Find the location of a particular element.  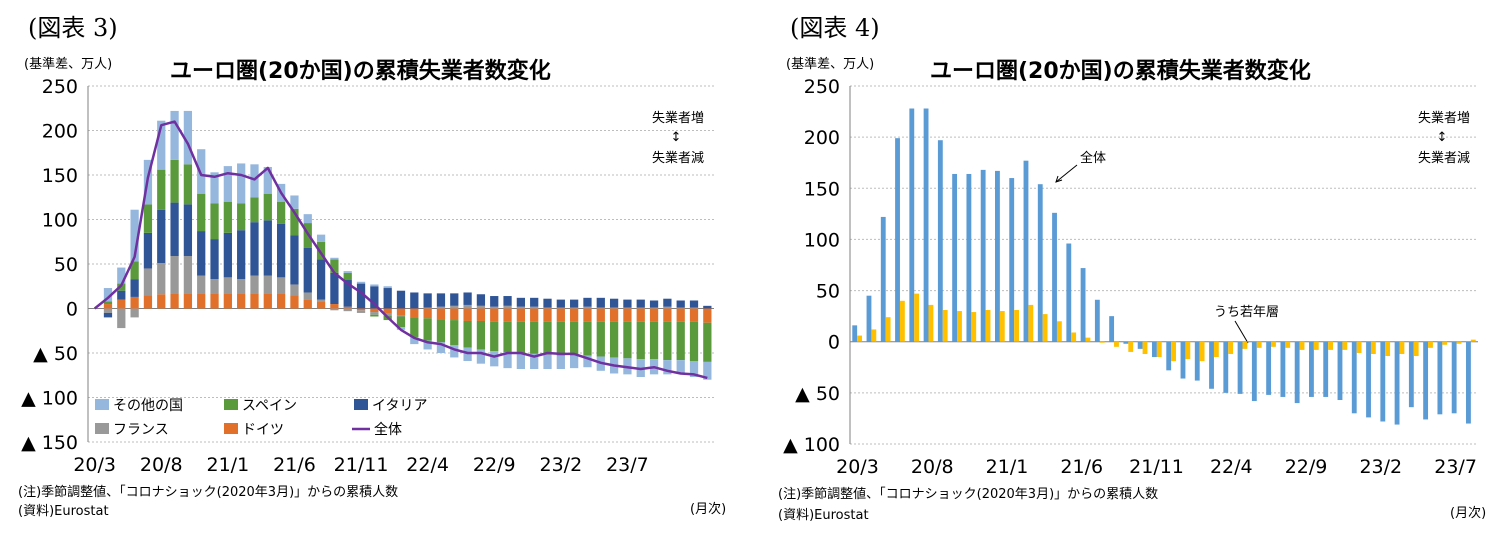

y-tick-label: ▲ 50 is located at coordinates (55, 354).